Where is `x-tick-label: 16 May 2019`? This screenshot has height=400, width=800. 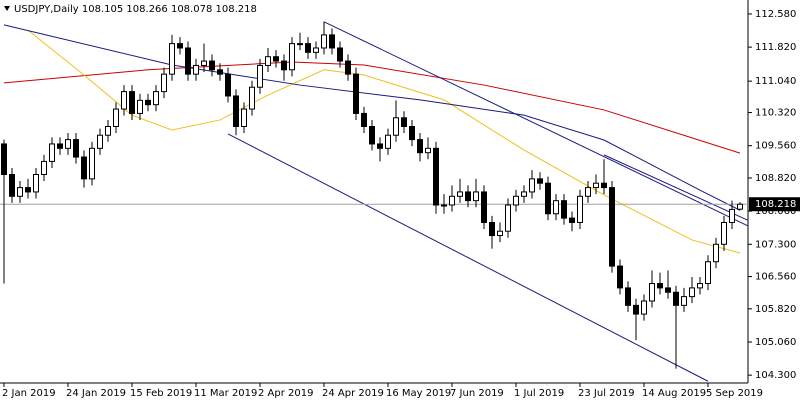
x-tick-label: 16 May 2019 is located at coordinates (418, 393).